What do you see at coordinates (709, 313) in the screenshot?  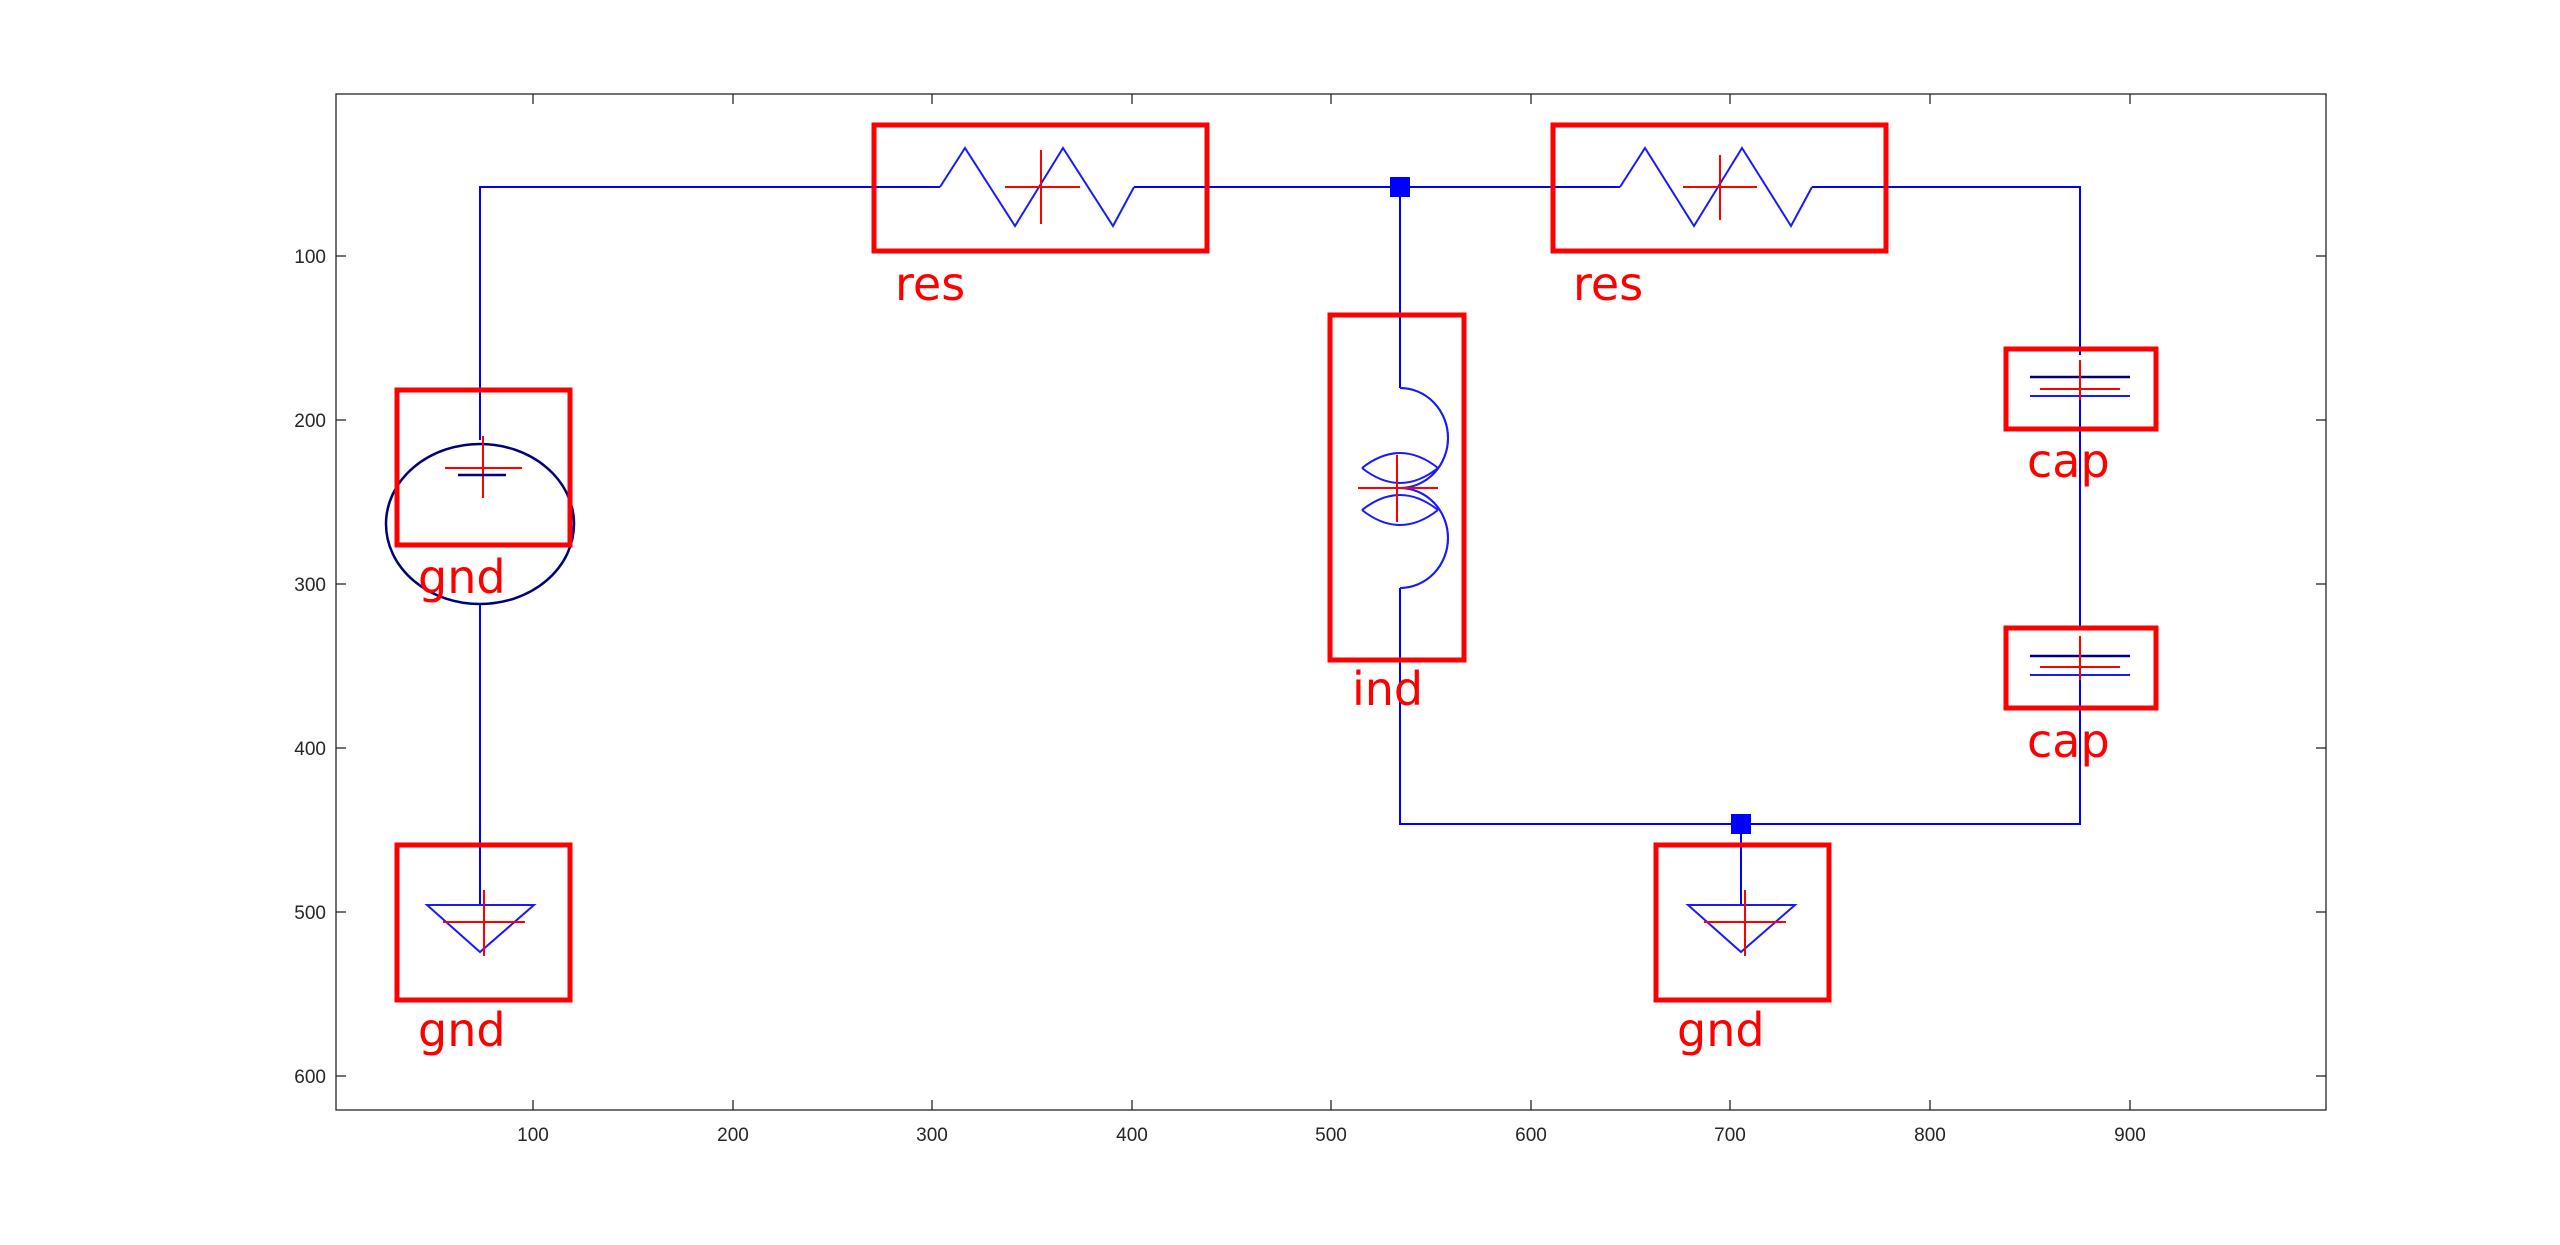 I see `wire-top-left` at bounding box center [709, 313].